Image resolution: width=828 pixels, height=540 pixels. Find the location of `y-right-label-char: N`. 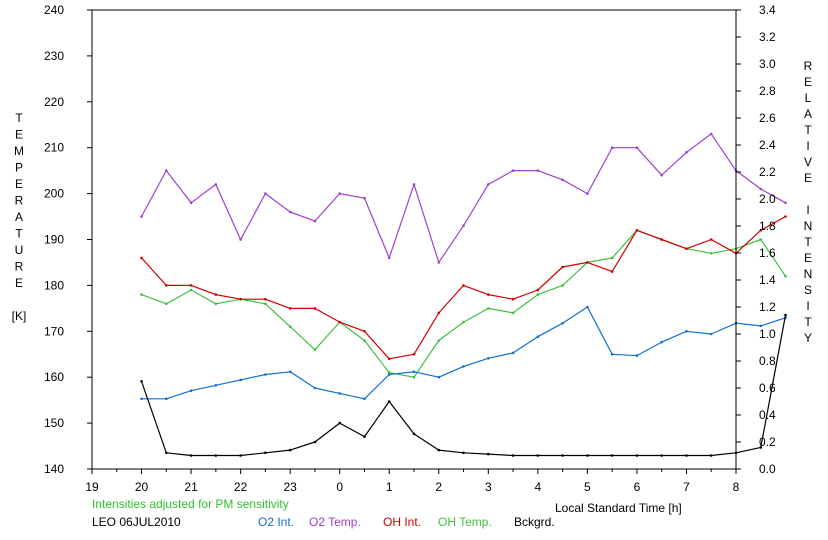

y-right-label-char: N is located at coordinates (808, 226).